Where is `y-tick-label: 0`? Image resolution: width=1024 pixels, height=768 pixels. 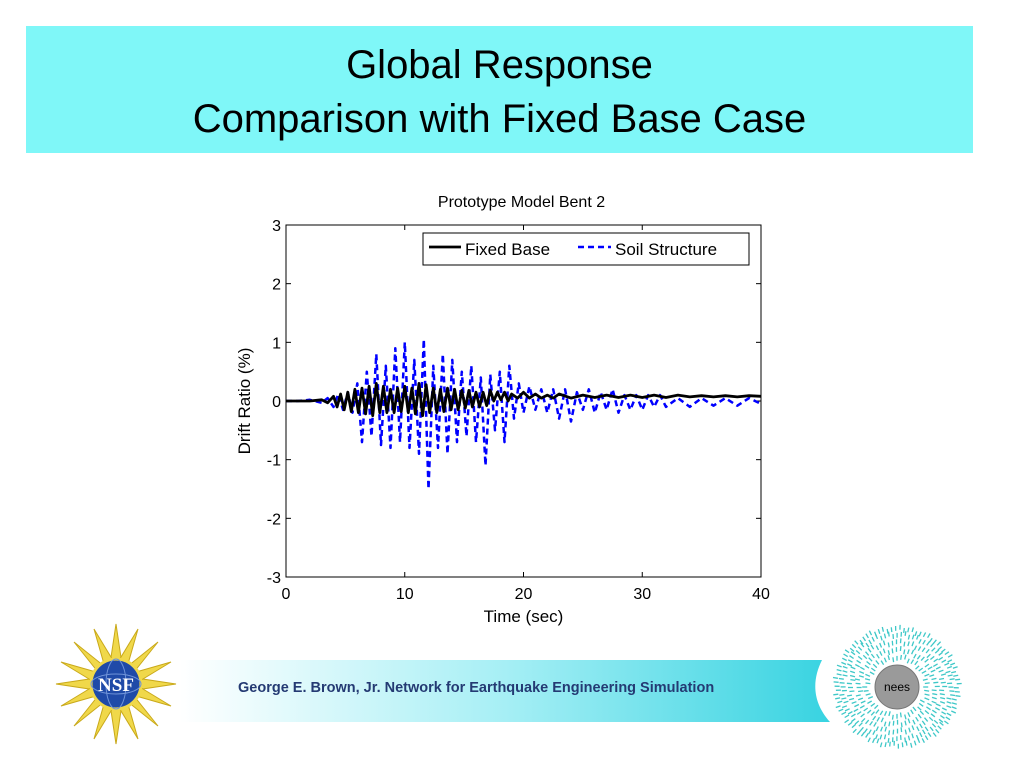
y-tick-label: 0 is located at coordinates (276, 402).